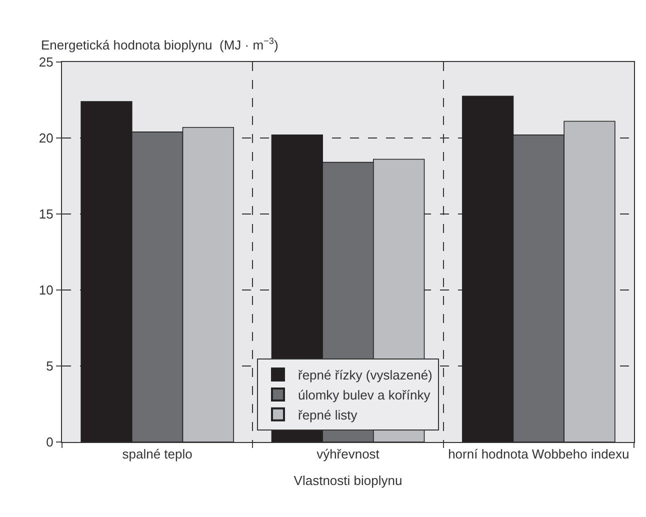  What do you see at coordinates (157, 454) in the screenshot?
I see `x-tick-label: spalné teplo` at bounding box center [157, 454].